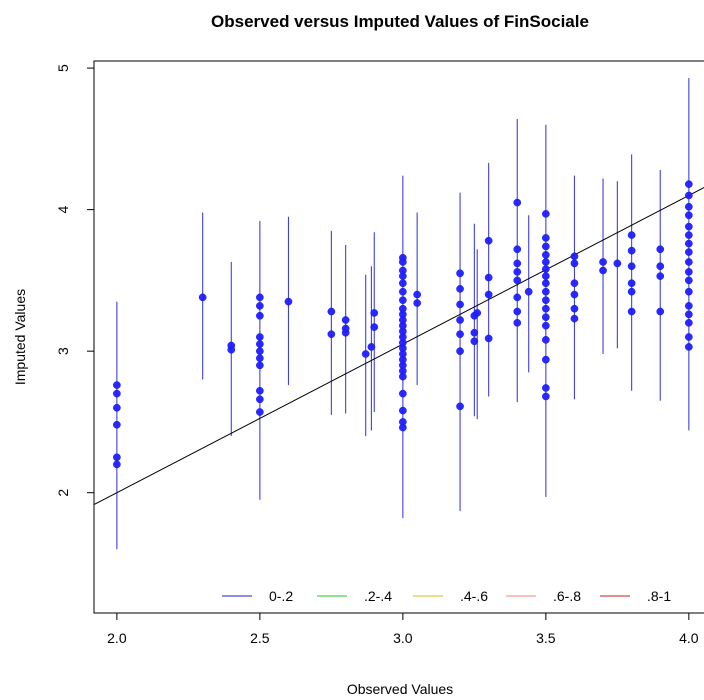 The height and width of the screenshot is (700, 704). Describe the element at coordinates (117, 638) in the screenshot. I see `x-tick-label-0: 2.0` at that location.